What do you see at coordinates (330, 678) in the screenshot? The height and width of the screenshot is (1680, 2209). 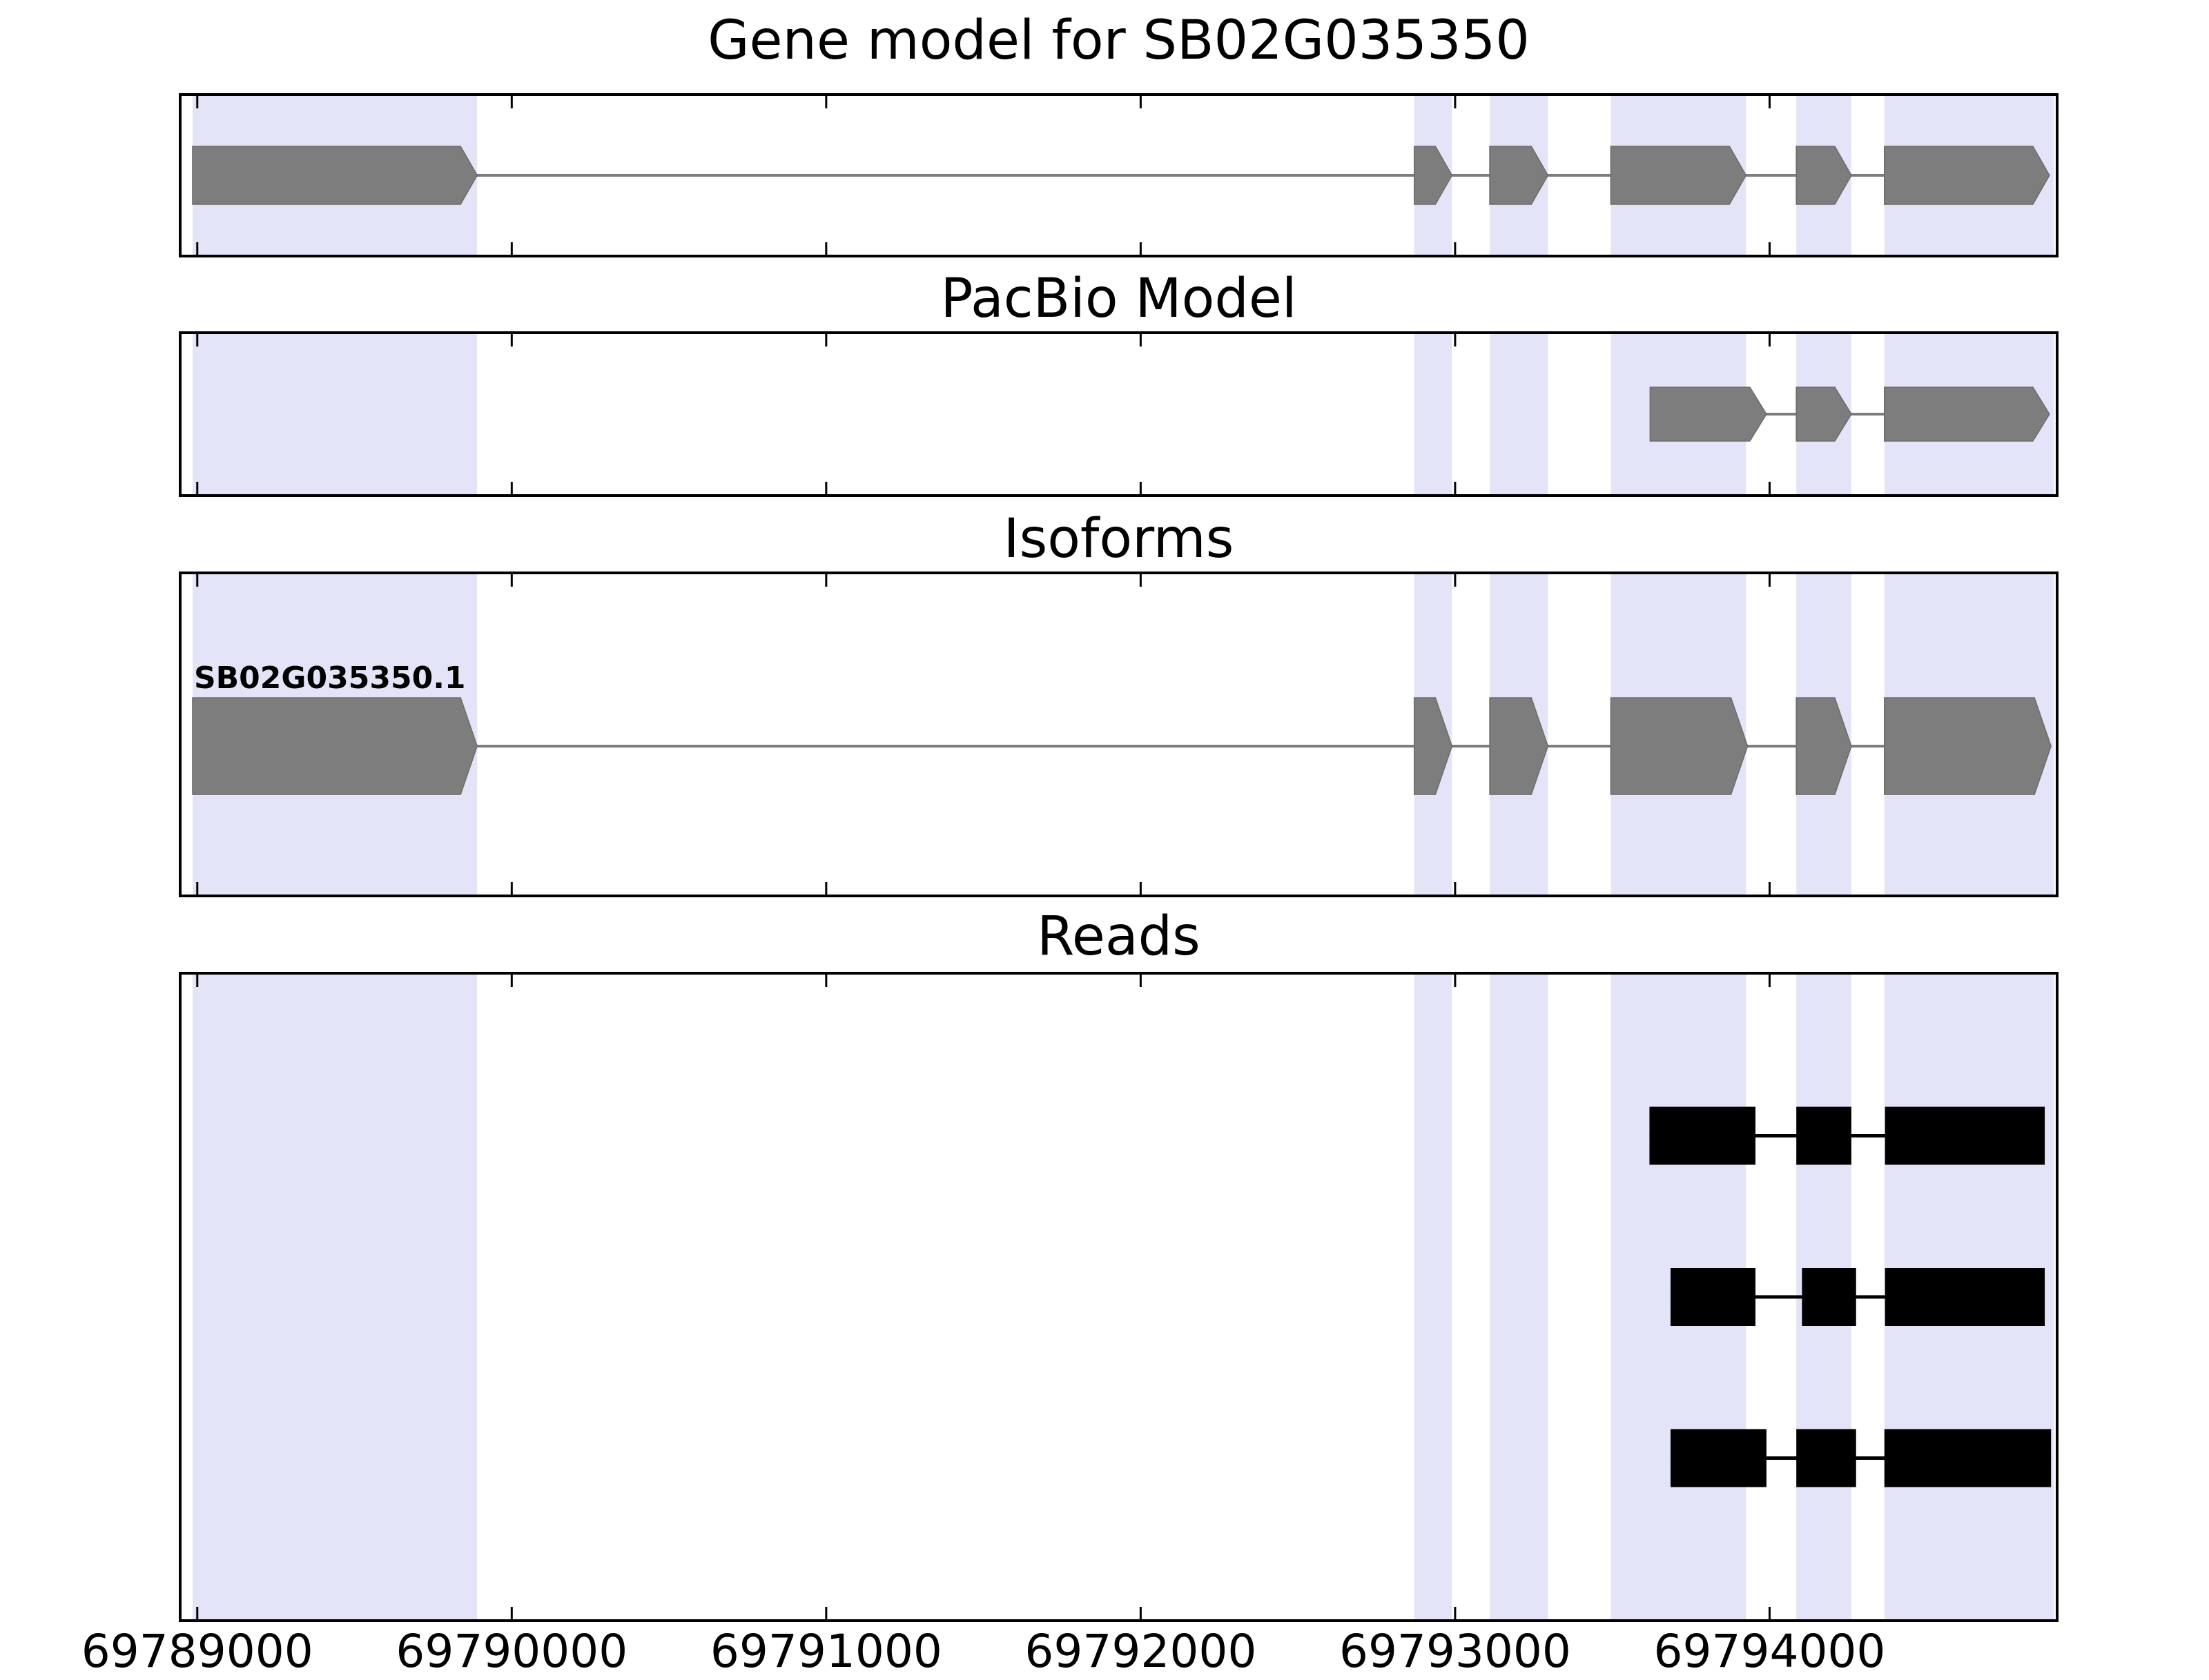 I see `isoform-label: SB02G035350.1` at bounding box center [330, 678].